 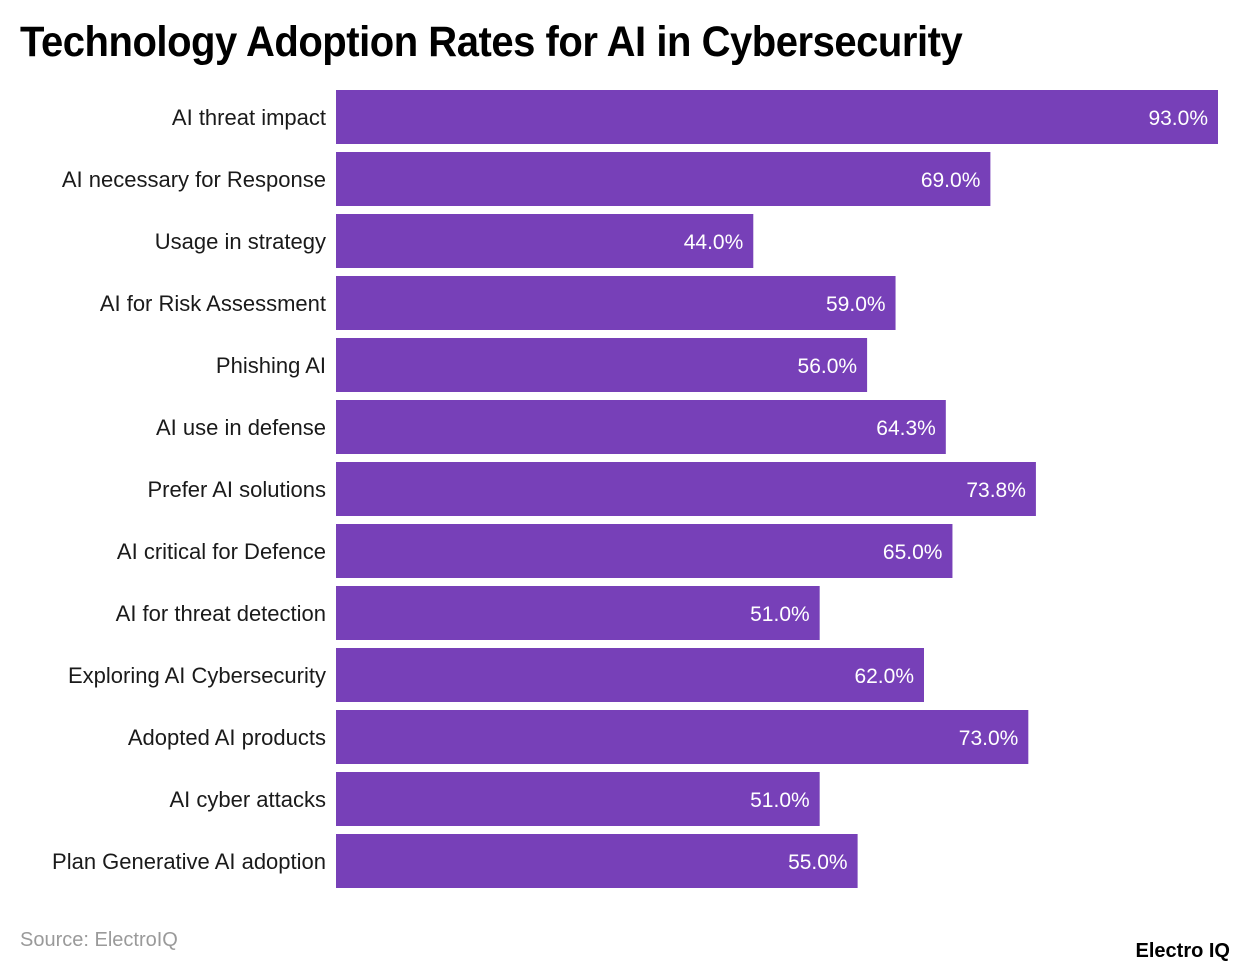 I want to click on bar-group: AI use in defense 64.3%, so click(x=551, y=427).